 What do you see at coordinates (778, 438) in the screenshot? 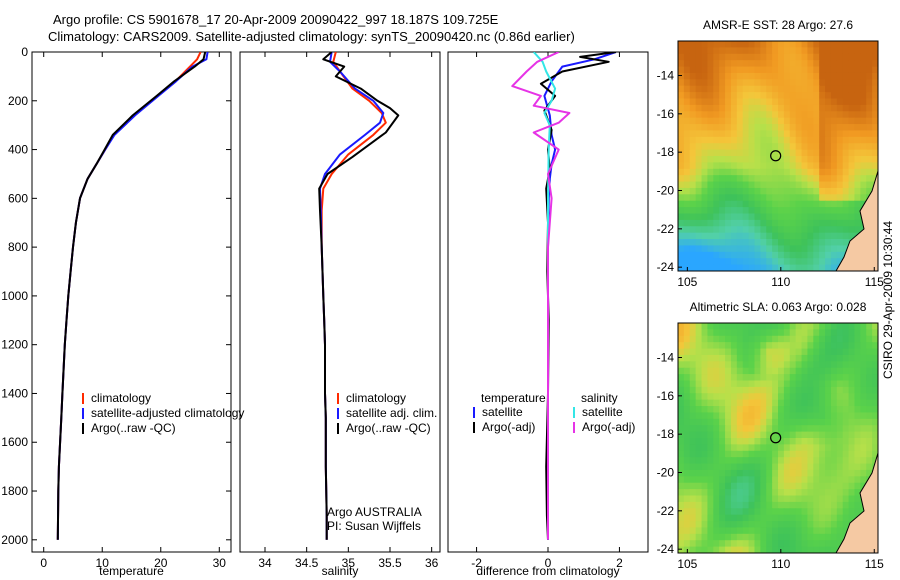
I see `map-cells` at bounding box center [778, 438].